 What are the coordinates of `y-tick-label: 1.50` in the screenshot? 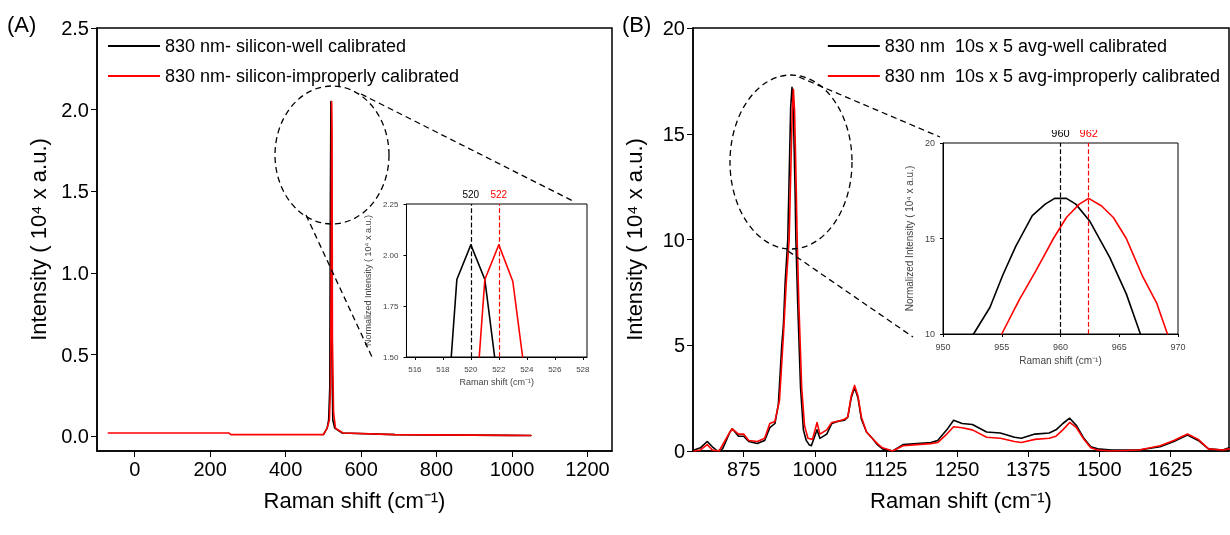 It's located at (391, 357).